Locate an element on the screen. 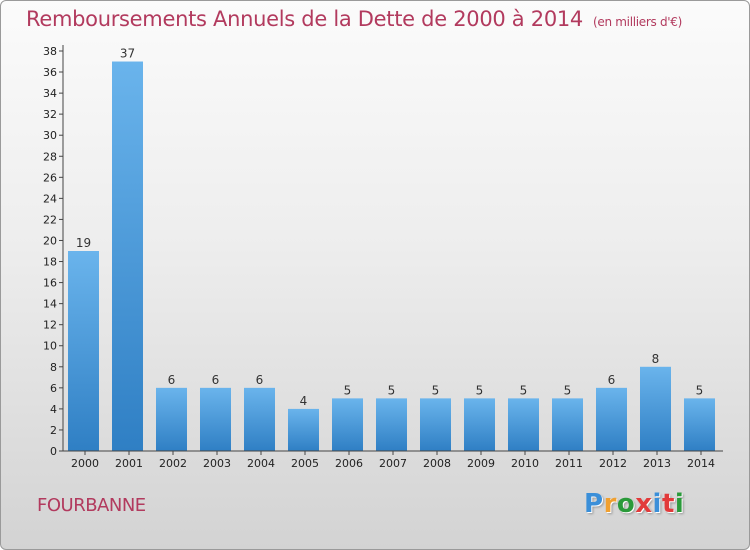 This screenshot has height=550, width=750. y-tick-label-22: 22 is located at coordinates (50, 219).